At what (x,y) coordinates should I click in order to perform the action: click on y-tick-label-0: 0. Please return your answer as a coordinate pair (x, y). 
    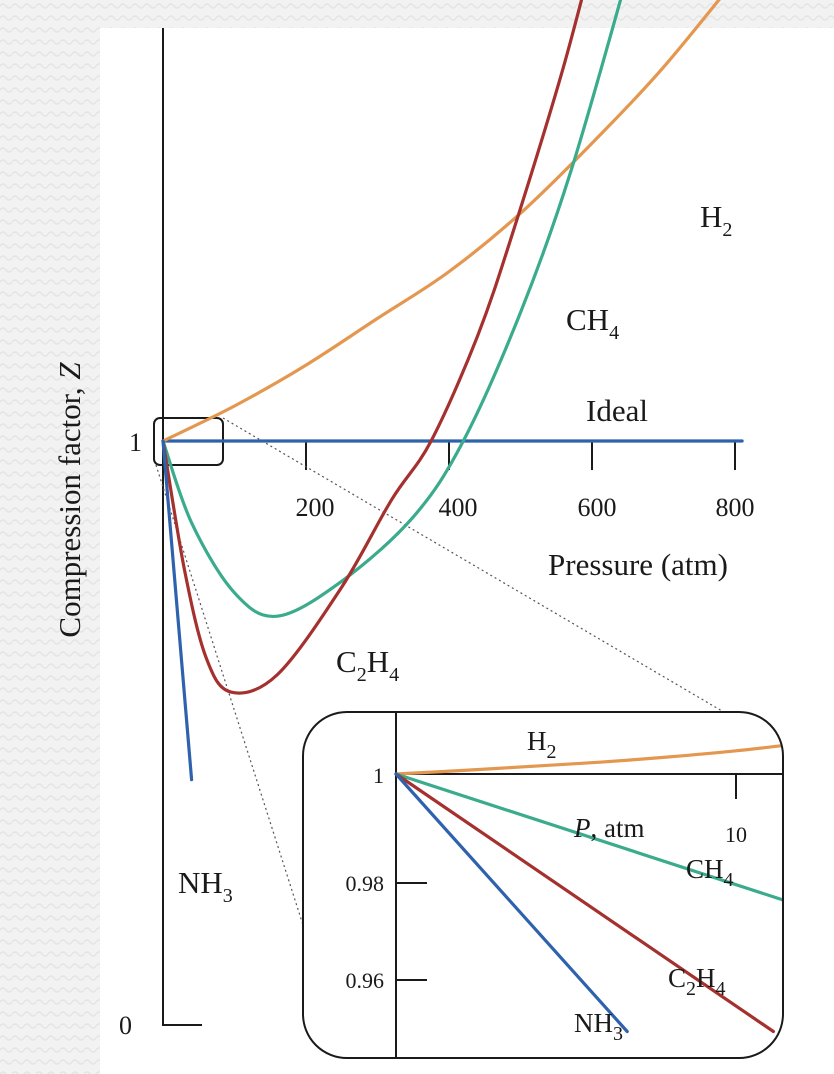
    Looking at the image, I should click on (125, 1025).